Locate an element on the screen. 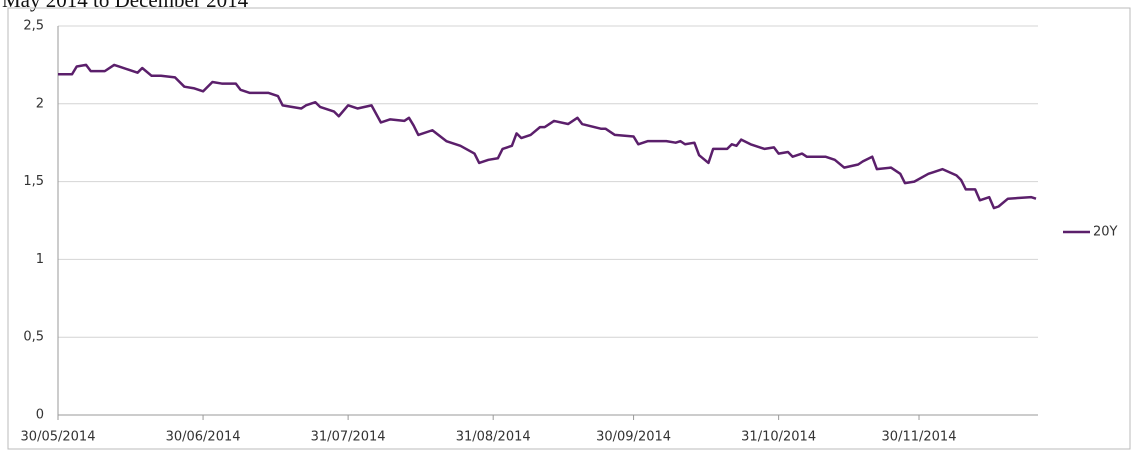  y-tick-label: 2 is located at coordinates (40, 103).